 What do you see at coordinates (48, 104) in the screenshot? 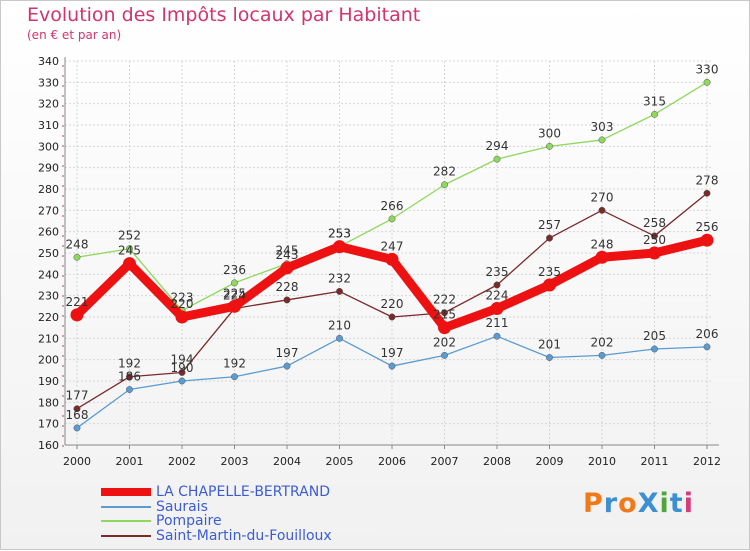
I see `y-tick-label: 320` at bounding box center [48, 104].